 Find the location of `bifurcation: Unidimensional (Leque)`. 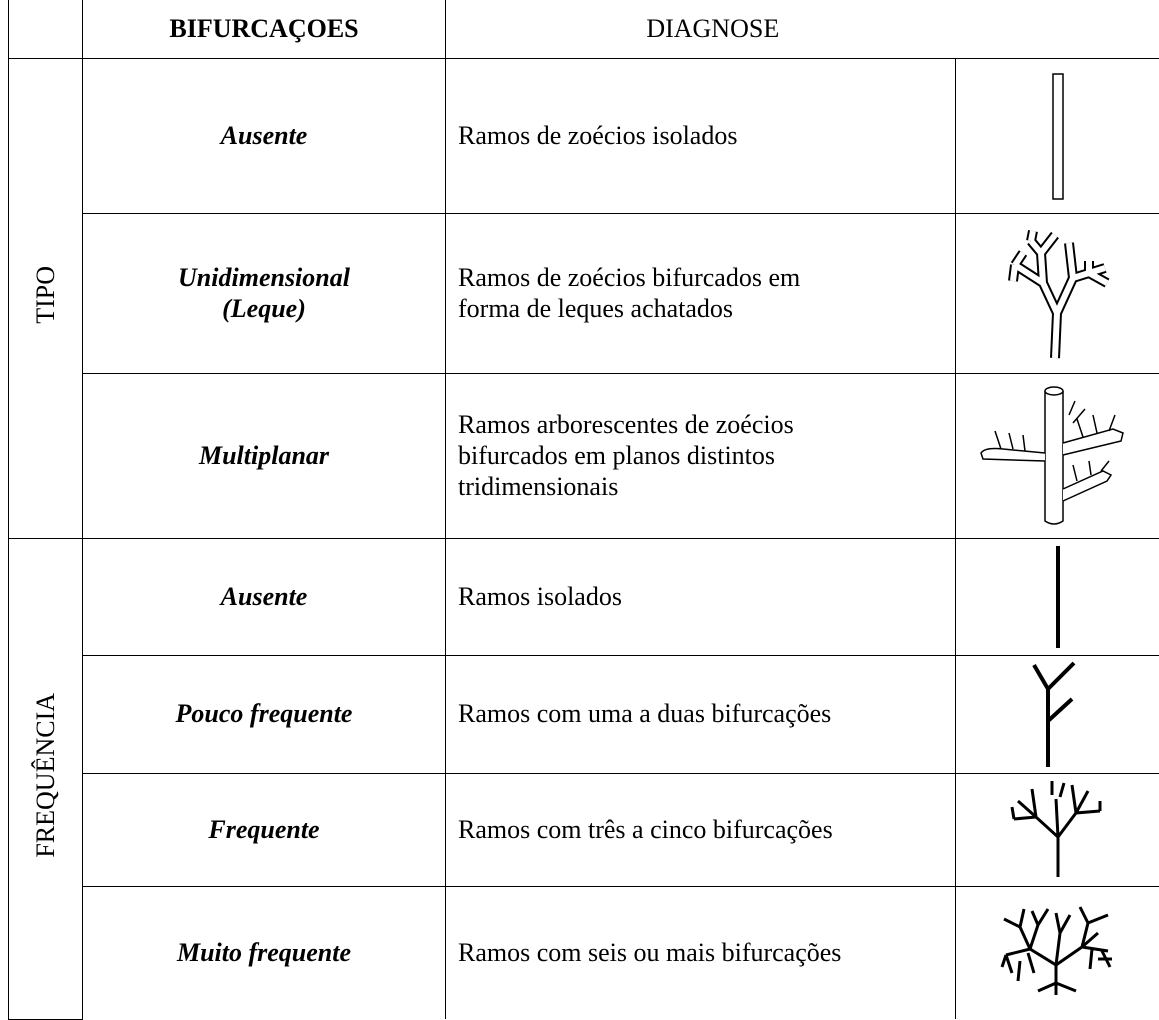

bifurcation: Unidimensional (Leque) is located at coordinates (264, 293).